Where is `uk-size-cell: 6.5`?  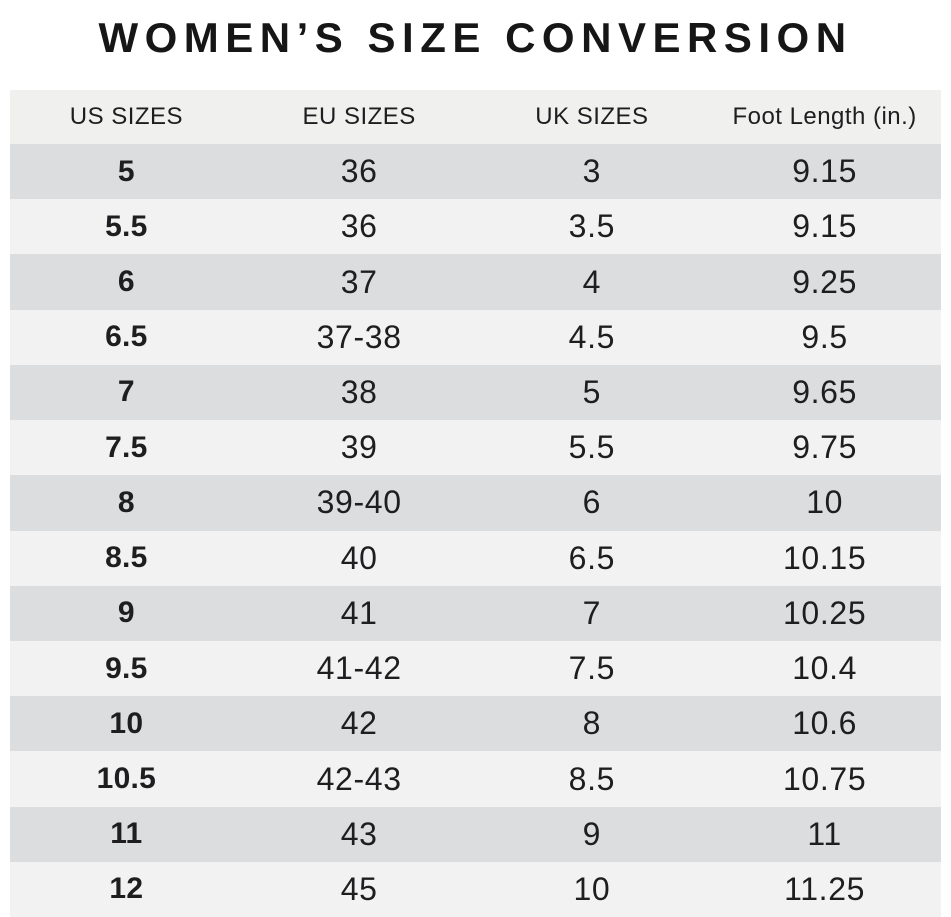
uk-size-cell: 6.5 is located at coordinates (592, 557).